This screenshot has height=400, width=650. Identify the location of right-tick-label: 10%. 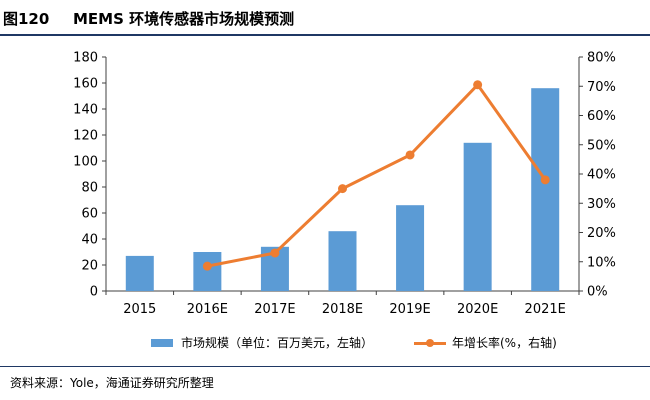
(601, 262).